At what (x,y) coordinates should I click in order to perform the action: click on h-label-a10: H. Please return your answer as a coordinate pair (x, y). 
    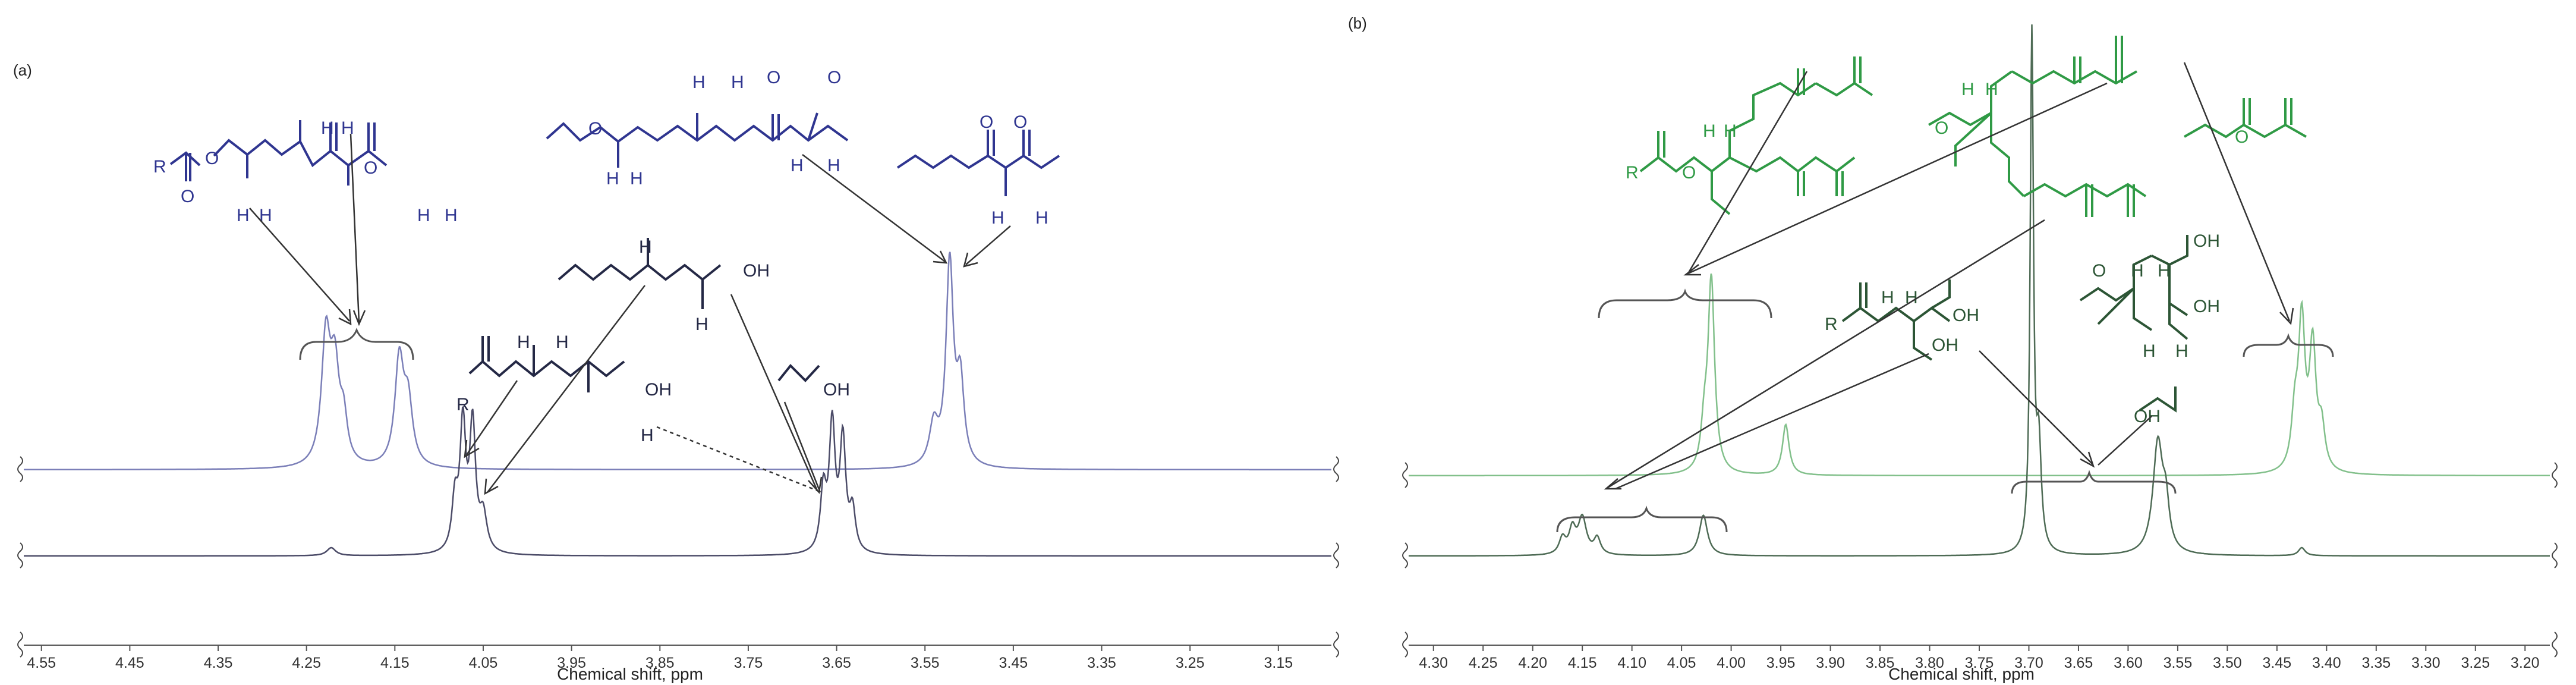
    Looking at the image, I should click on (737, 82).